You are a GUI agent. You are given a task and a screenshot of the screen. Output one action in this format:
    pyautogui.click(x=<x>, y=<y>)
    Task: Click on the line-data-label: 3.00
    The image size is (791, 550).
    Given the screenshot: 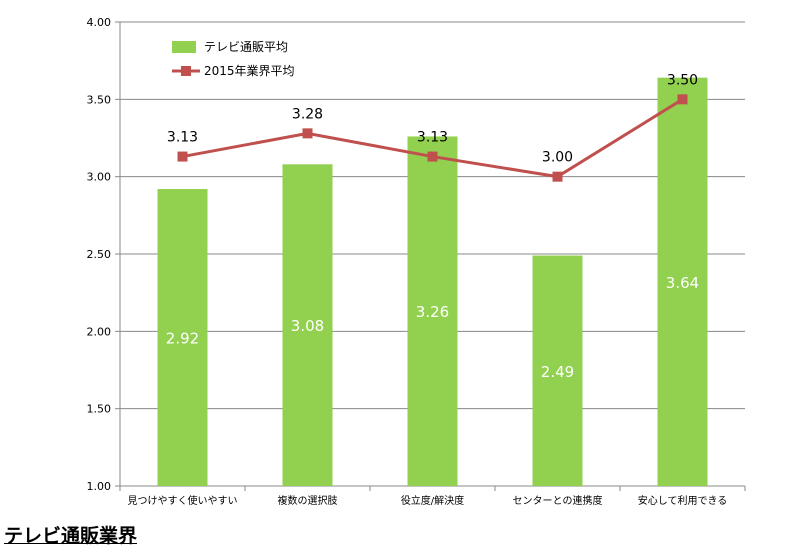 What is the action you would take?
    pyautogui.click(x=557, y=158)
    